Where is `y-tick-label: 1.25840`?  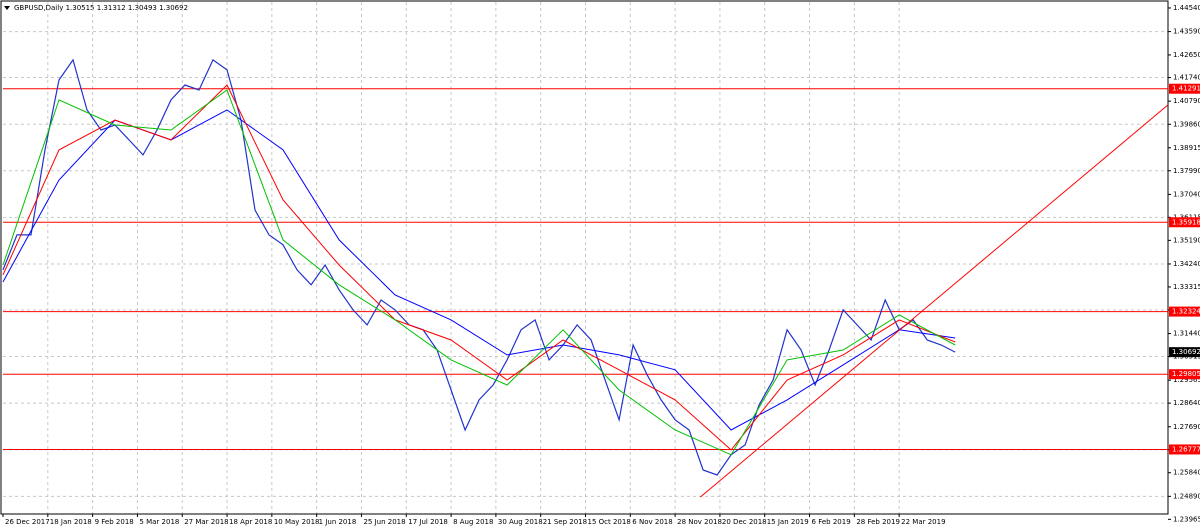
y-tick-label: 1.25840 is located at coordinates (1186, 473).